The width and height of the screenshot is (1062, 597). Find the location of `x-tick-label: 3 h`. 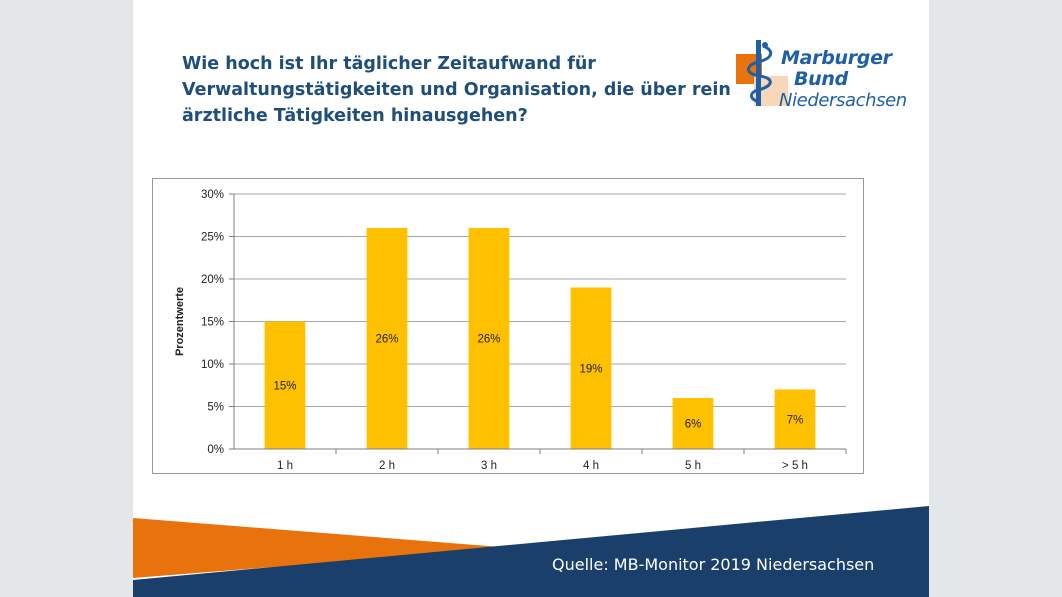

x-tick-label: 3 h is located at coordinates (489, 466).